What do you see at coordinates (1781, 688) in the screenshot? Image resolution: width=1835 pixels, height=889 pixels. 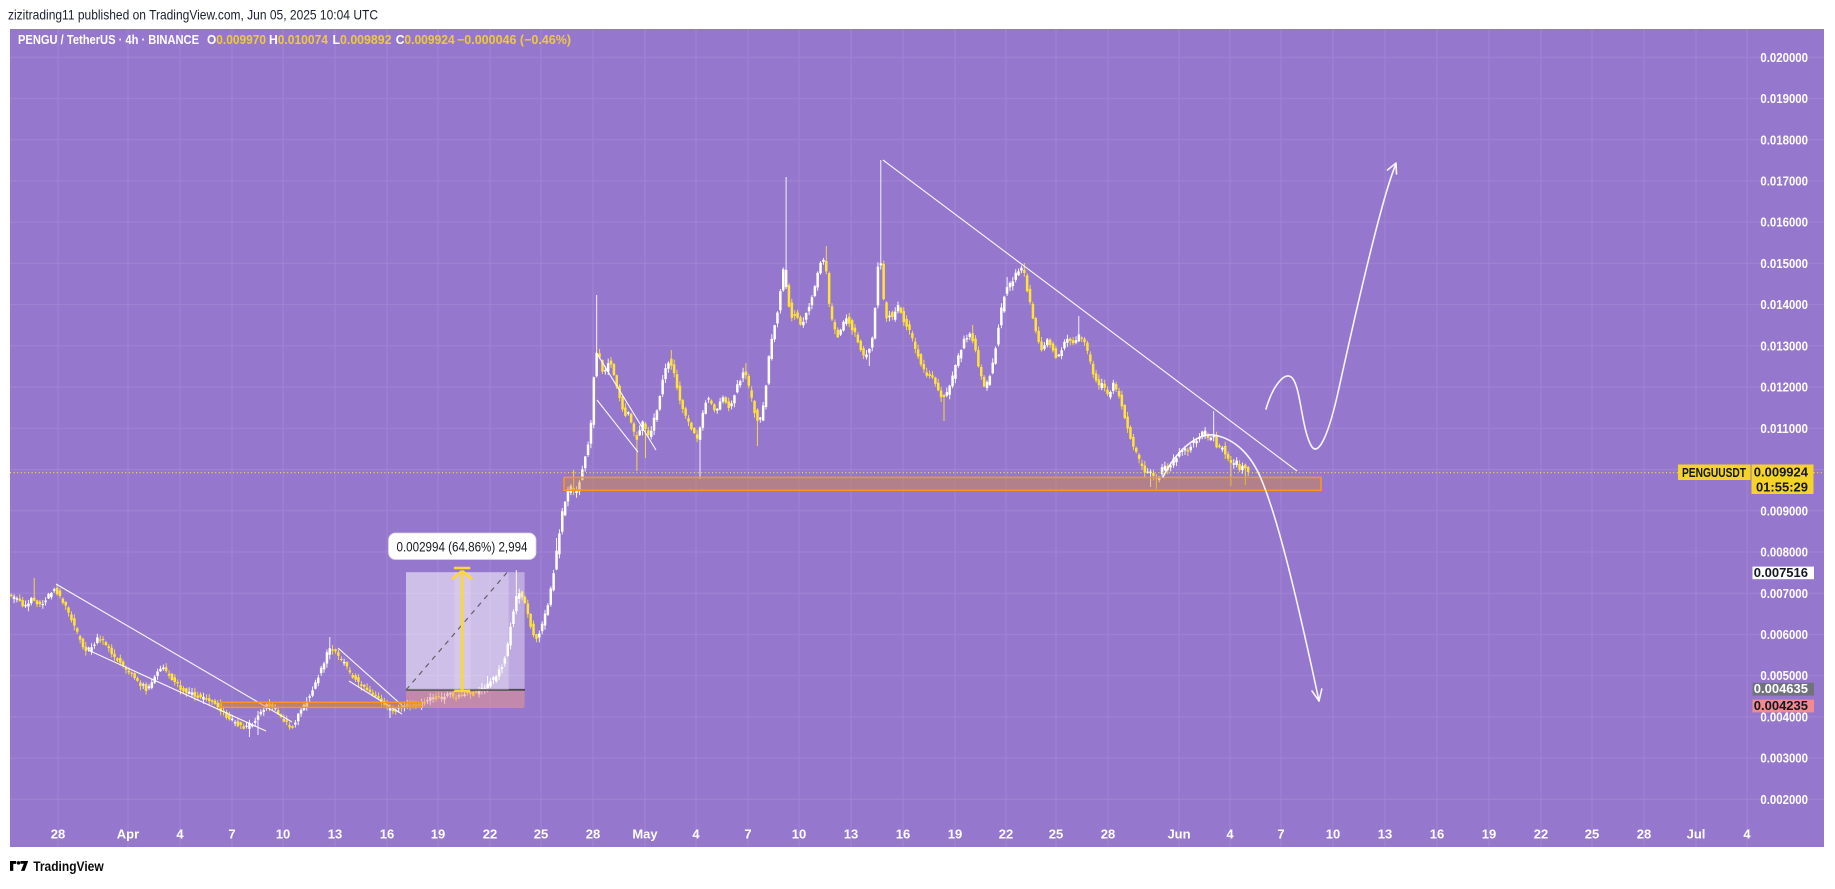 I see `svg-text: 0.004635` at bounding box center [1781, 688].